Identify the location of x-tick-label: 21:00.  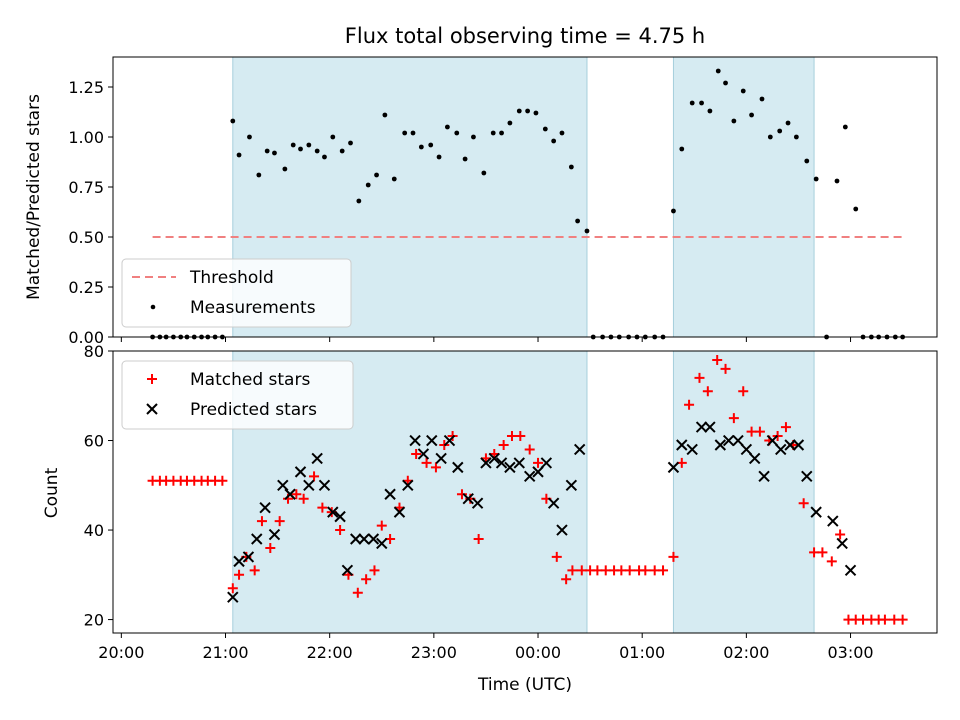
(225, 652).